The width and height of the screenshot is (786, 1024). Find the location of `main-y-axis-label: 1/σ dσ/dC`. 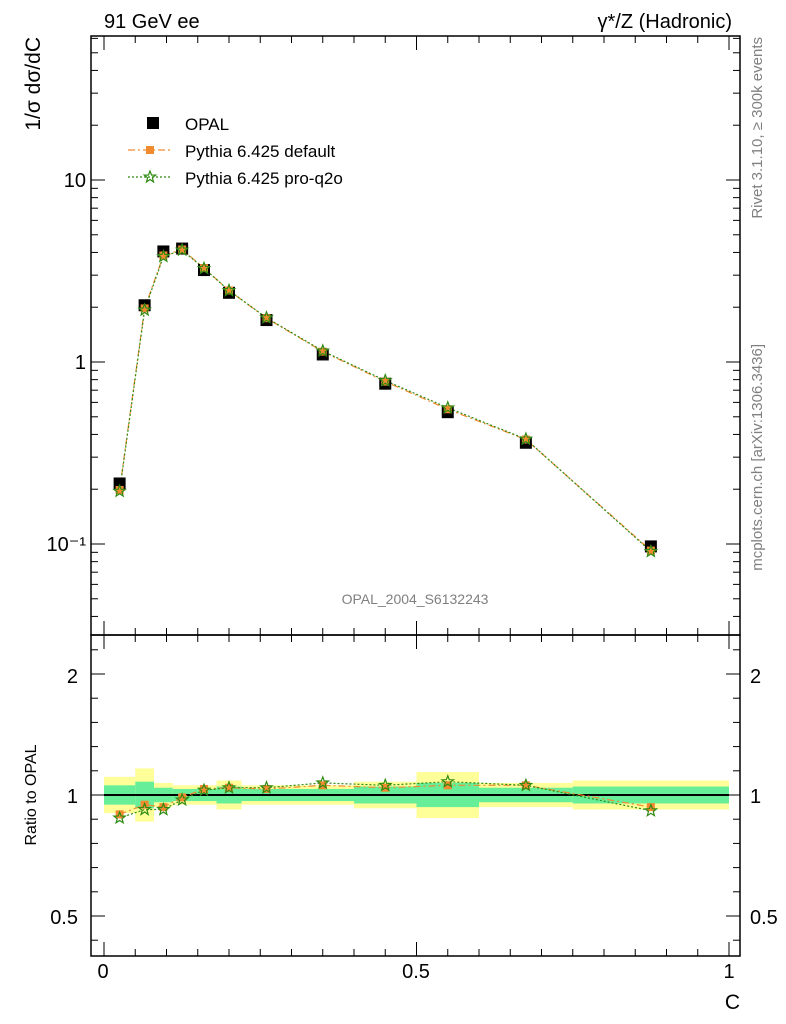

main-y-axis-label: 1/σ dσ/dC is located at coordinates (33, 84).